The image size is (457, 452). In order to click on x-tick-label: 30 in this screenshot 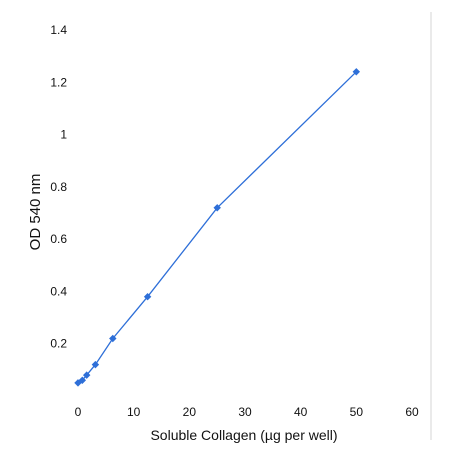, I will do `click(245, 412)`.